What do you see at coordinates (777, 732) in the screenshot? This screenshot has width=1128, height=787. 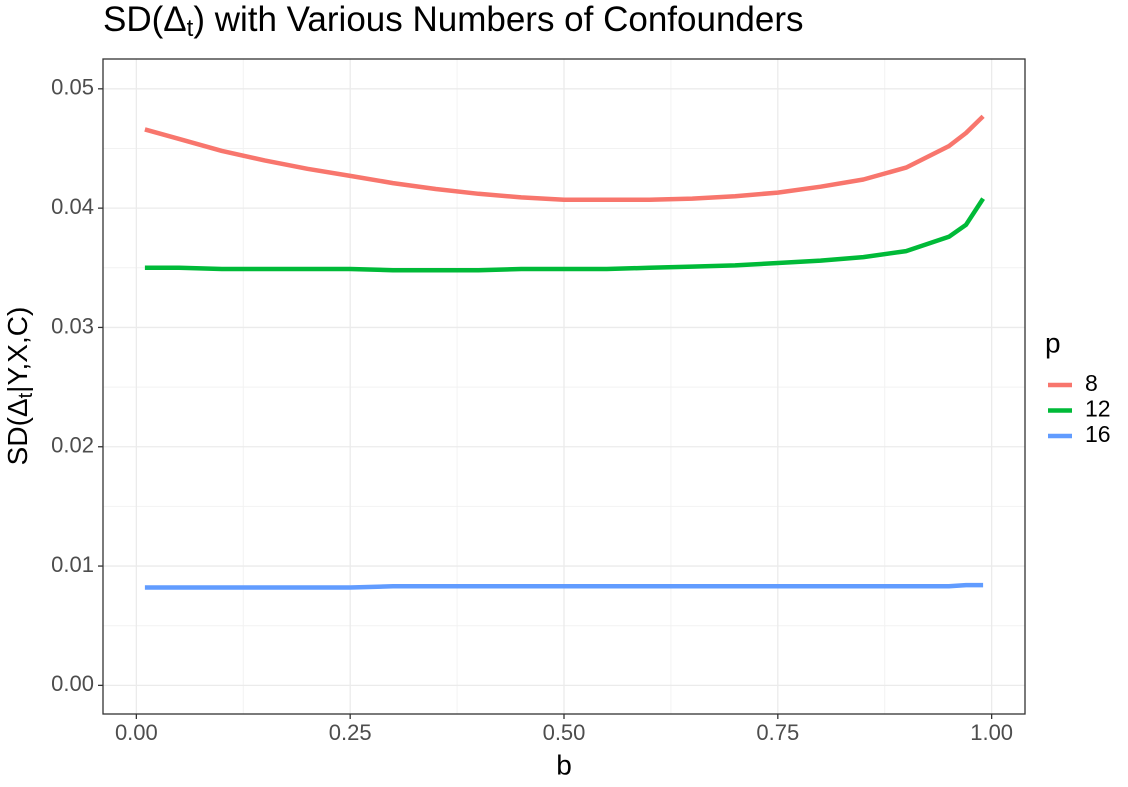 I see `x-tick-label: 0.75` at bounding box center [777, 732].